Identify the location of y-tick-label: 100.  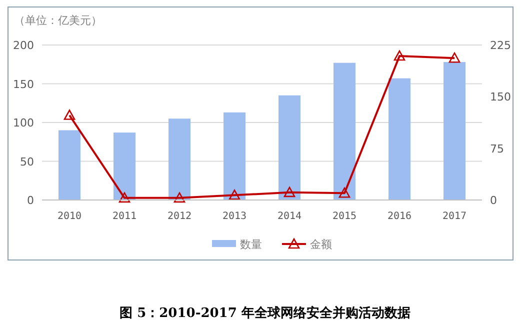
(23, 123).